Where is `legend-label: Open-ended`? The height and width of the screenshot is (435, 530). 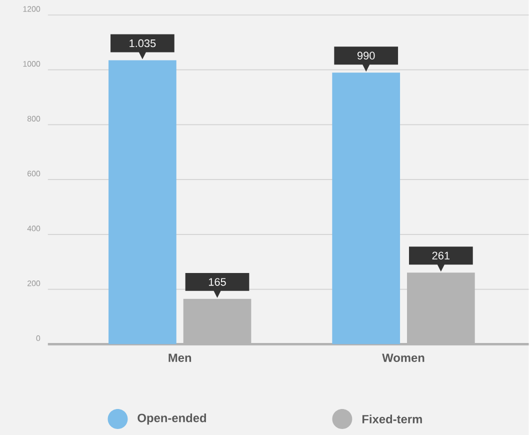 legend-label: Open-ended is located at coordinates (172, 419).